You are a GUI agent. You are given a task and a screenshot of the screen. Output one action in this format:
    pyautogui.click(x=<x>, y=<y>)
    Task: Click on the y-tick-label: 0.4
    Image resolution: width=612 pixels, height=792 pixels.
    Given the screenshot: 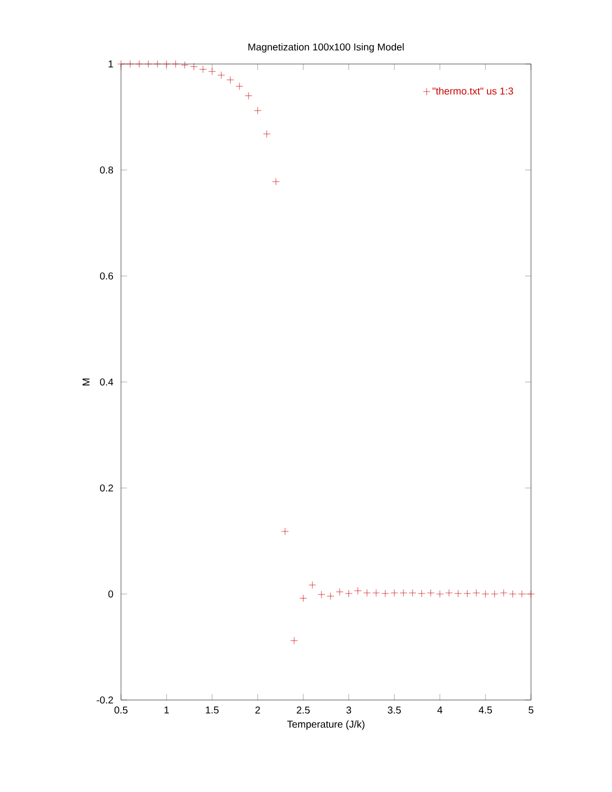 What is the action you would take?
    pyautogui.click(x=107, y=382)
    